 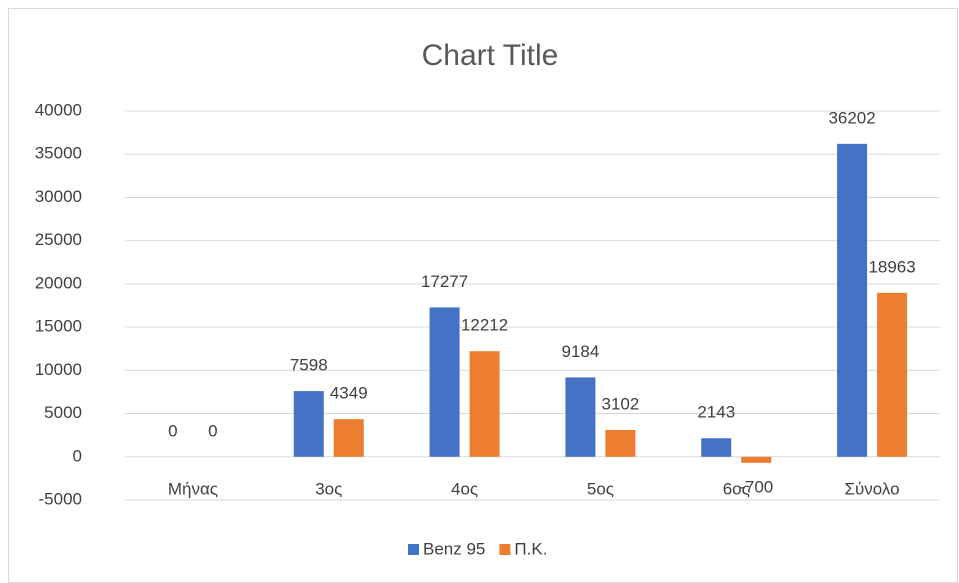 What do you see at coordinates (58, 153) in the screenshot?
I see `y-tick-label: 35000` at bounding box center [58, 153].